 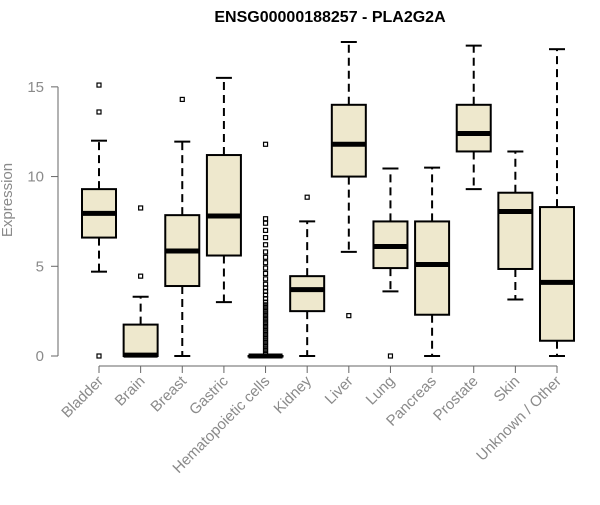 What do you see at coordinates (43, 222) in the screenshot?
I see `y-axis: 0 5 10 15` at bounding box center [43, 222].